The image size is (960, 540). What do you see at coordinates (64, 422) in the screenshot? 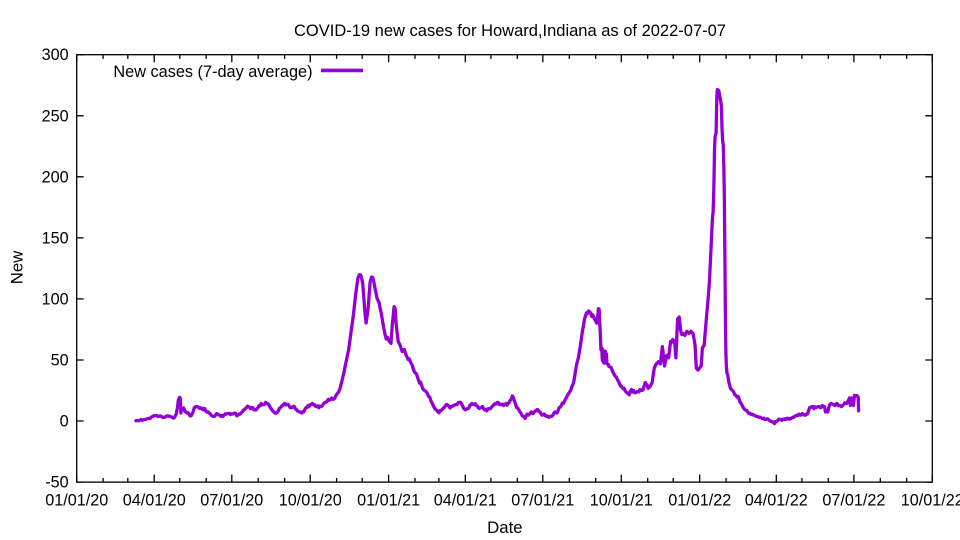
I see `svg-text: 0` at bounding box center [64, 422].